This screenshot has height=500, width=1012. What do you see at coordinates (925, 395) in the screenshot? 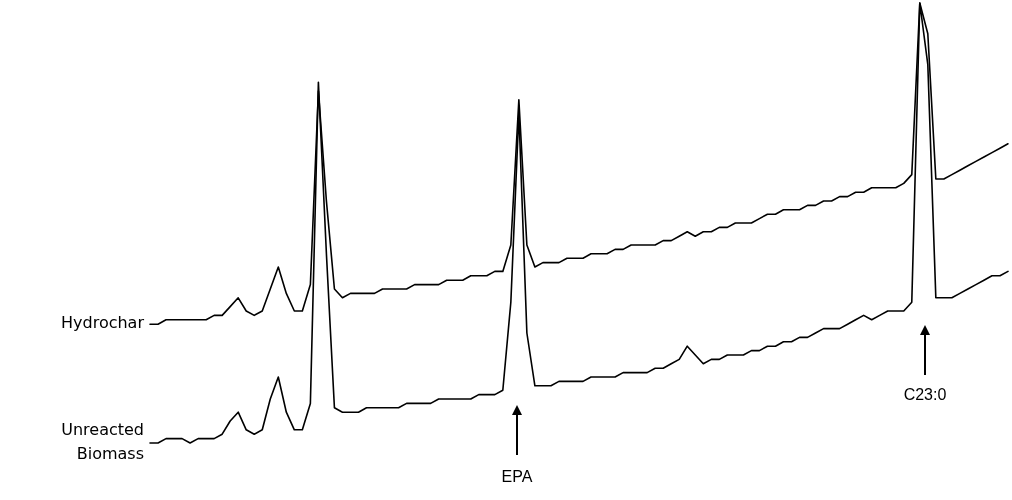
I see `annotation: C23:0` at bounding box center [925, 395].